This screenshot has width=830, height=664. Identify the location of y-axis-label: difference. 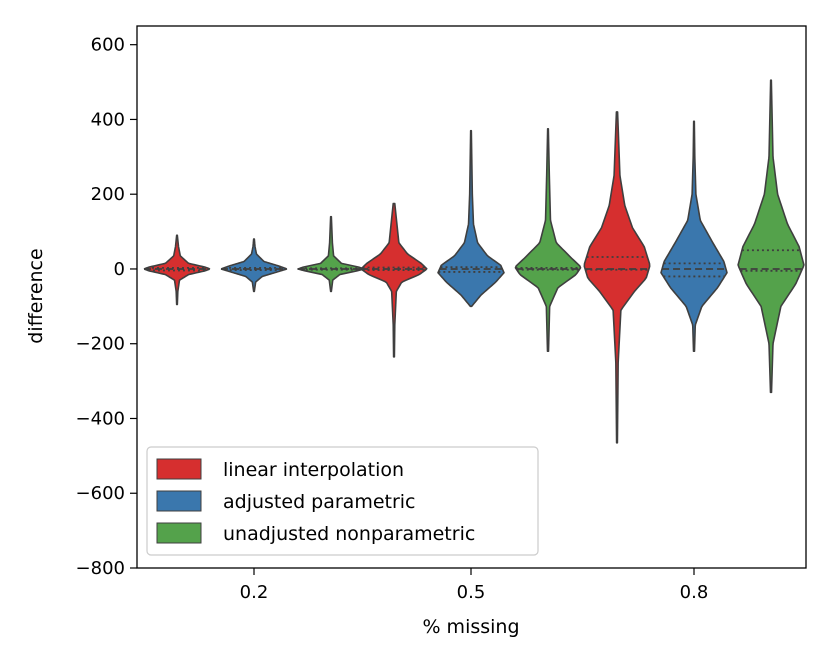
(36, 295).